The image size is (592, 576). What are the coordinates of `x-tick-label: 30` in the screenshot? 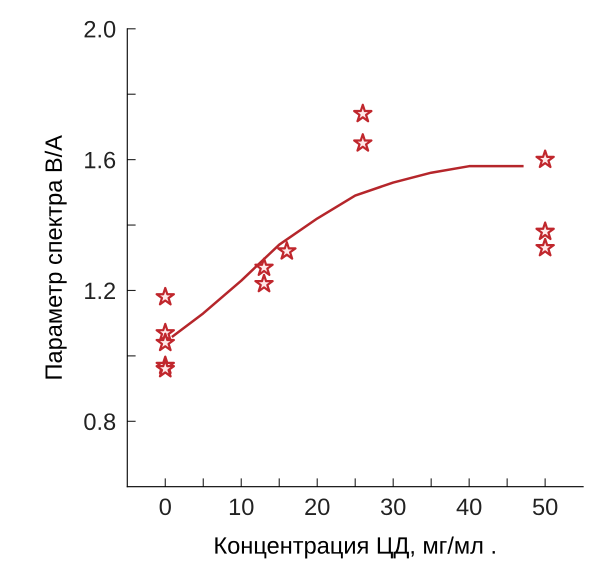 It's located at (393, 507).